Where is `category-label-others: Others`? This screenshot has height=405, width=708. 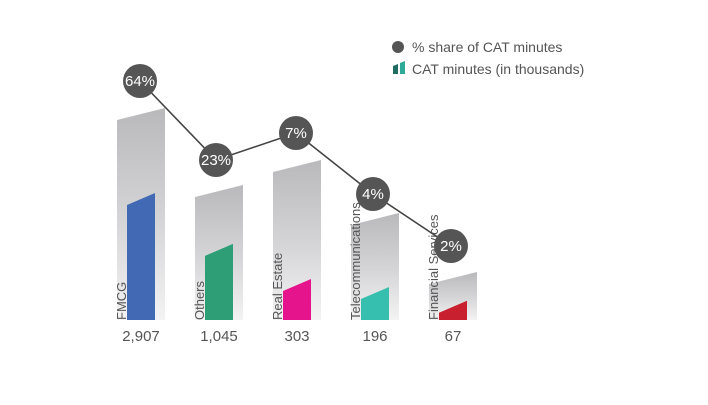
category-label-others: Others is located at coordinates (199, 300).